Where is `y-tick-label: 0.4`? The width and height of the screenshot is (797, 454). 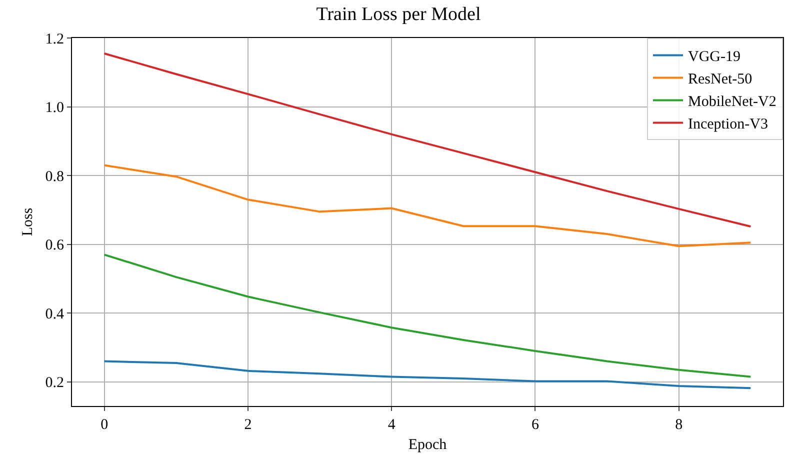 y-tick-label: 0.4 is located at coordinates (54, 314).